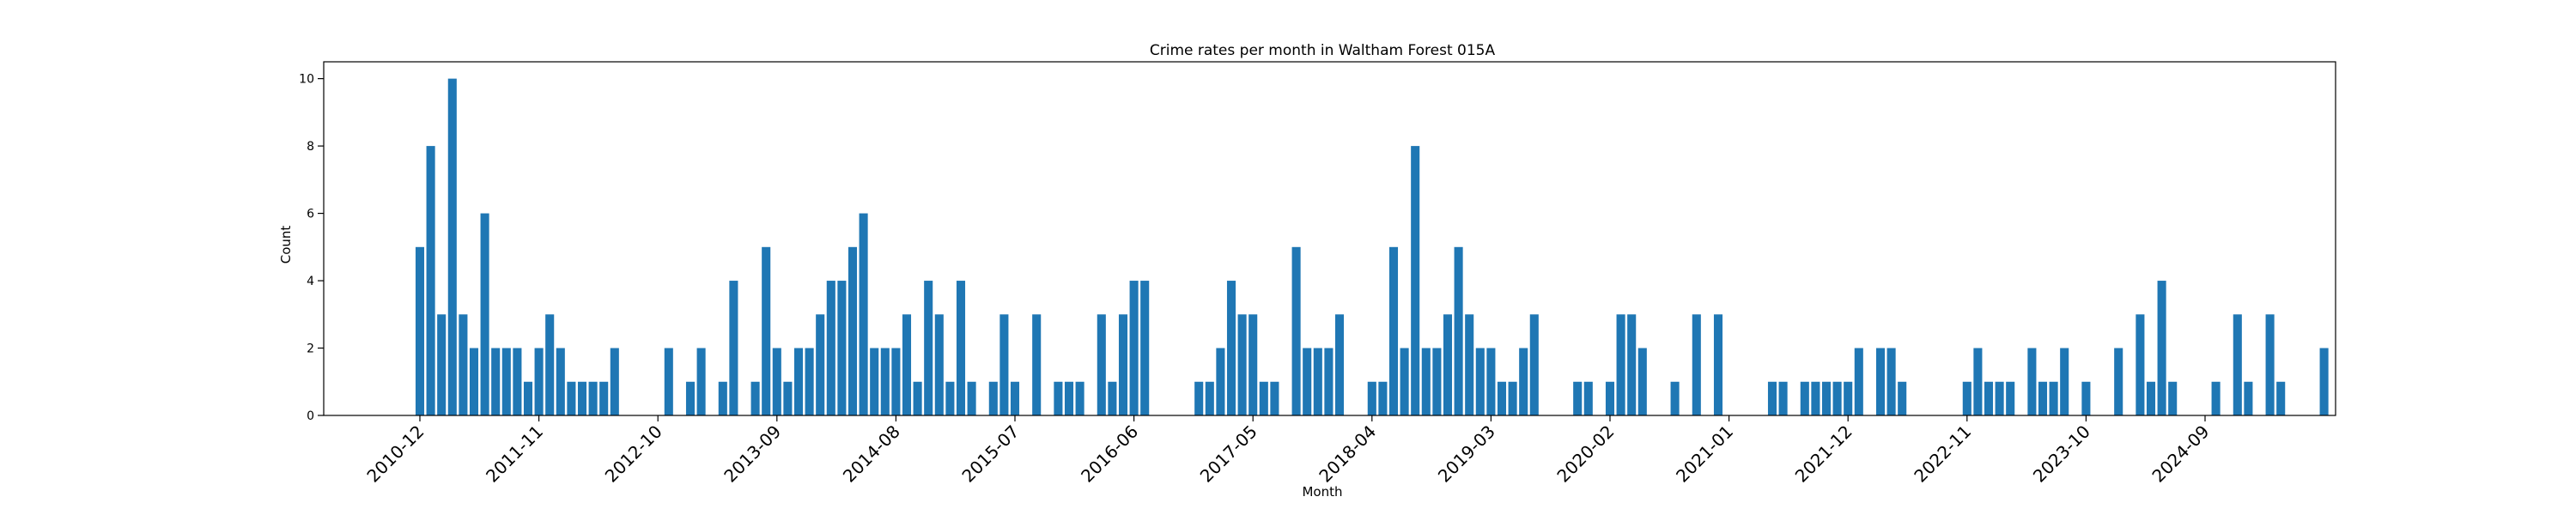 Image resolution: width=2576 pixels, height=515 pixels. What do you see at coordinates (514, 454) in the screenshot?
I see `x-tick-label: 2011-11` at bounding box center [514, 454].